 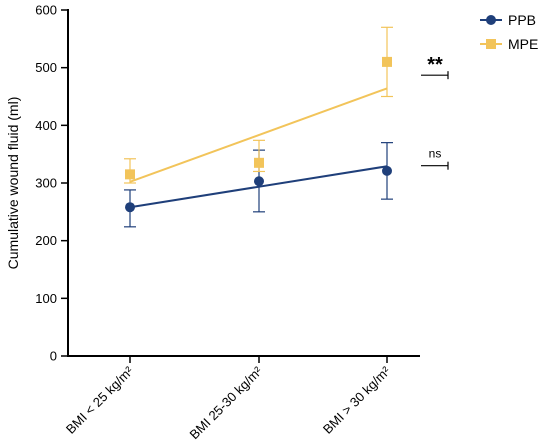 What do you see at coordinates (523, 44) in the screenshot?
I see `legend-label-mpe: MPE` at bounding box center [523, 44].